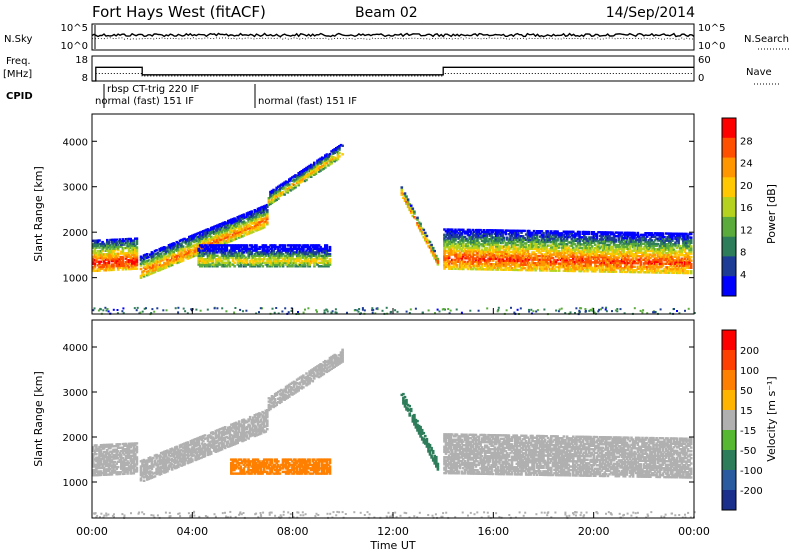 Image resolution: width=800 pixels, height=558 pixels. What do you see at coordinates (74, 28) in the screenshot?
I see `nsky-tick-top: 10^5` at bounding box center [74, 28].